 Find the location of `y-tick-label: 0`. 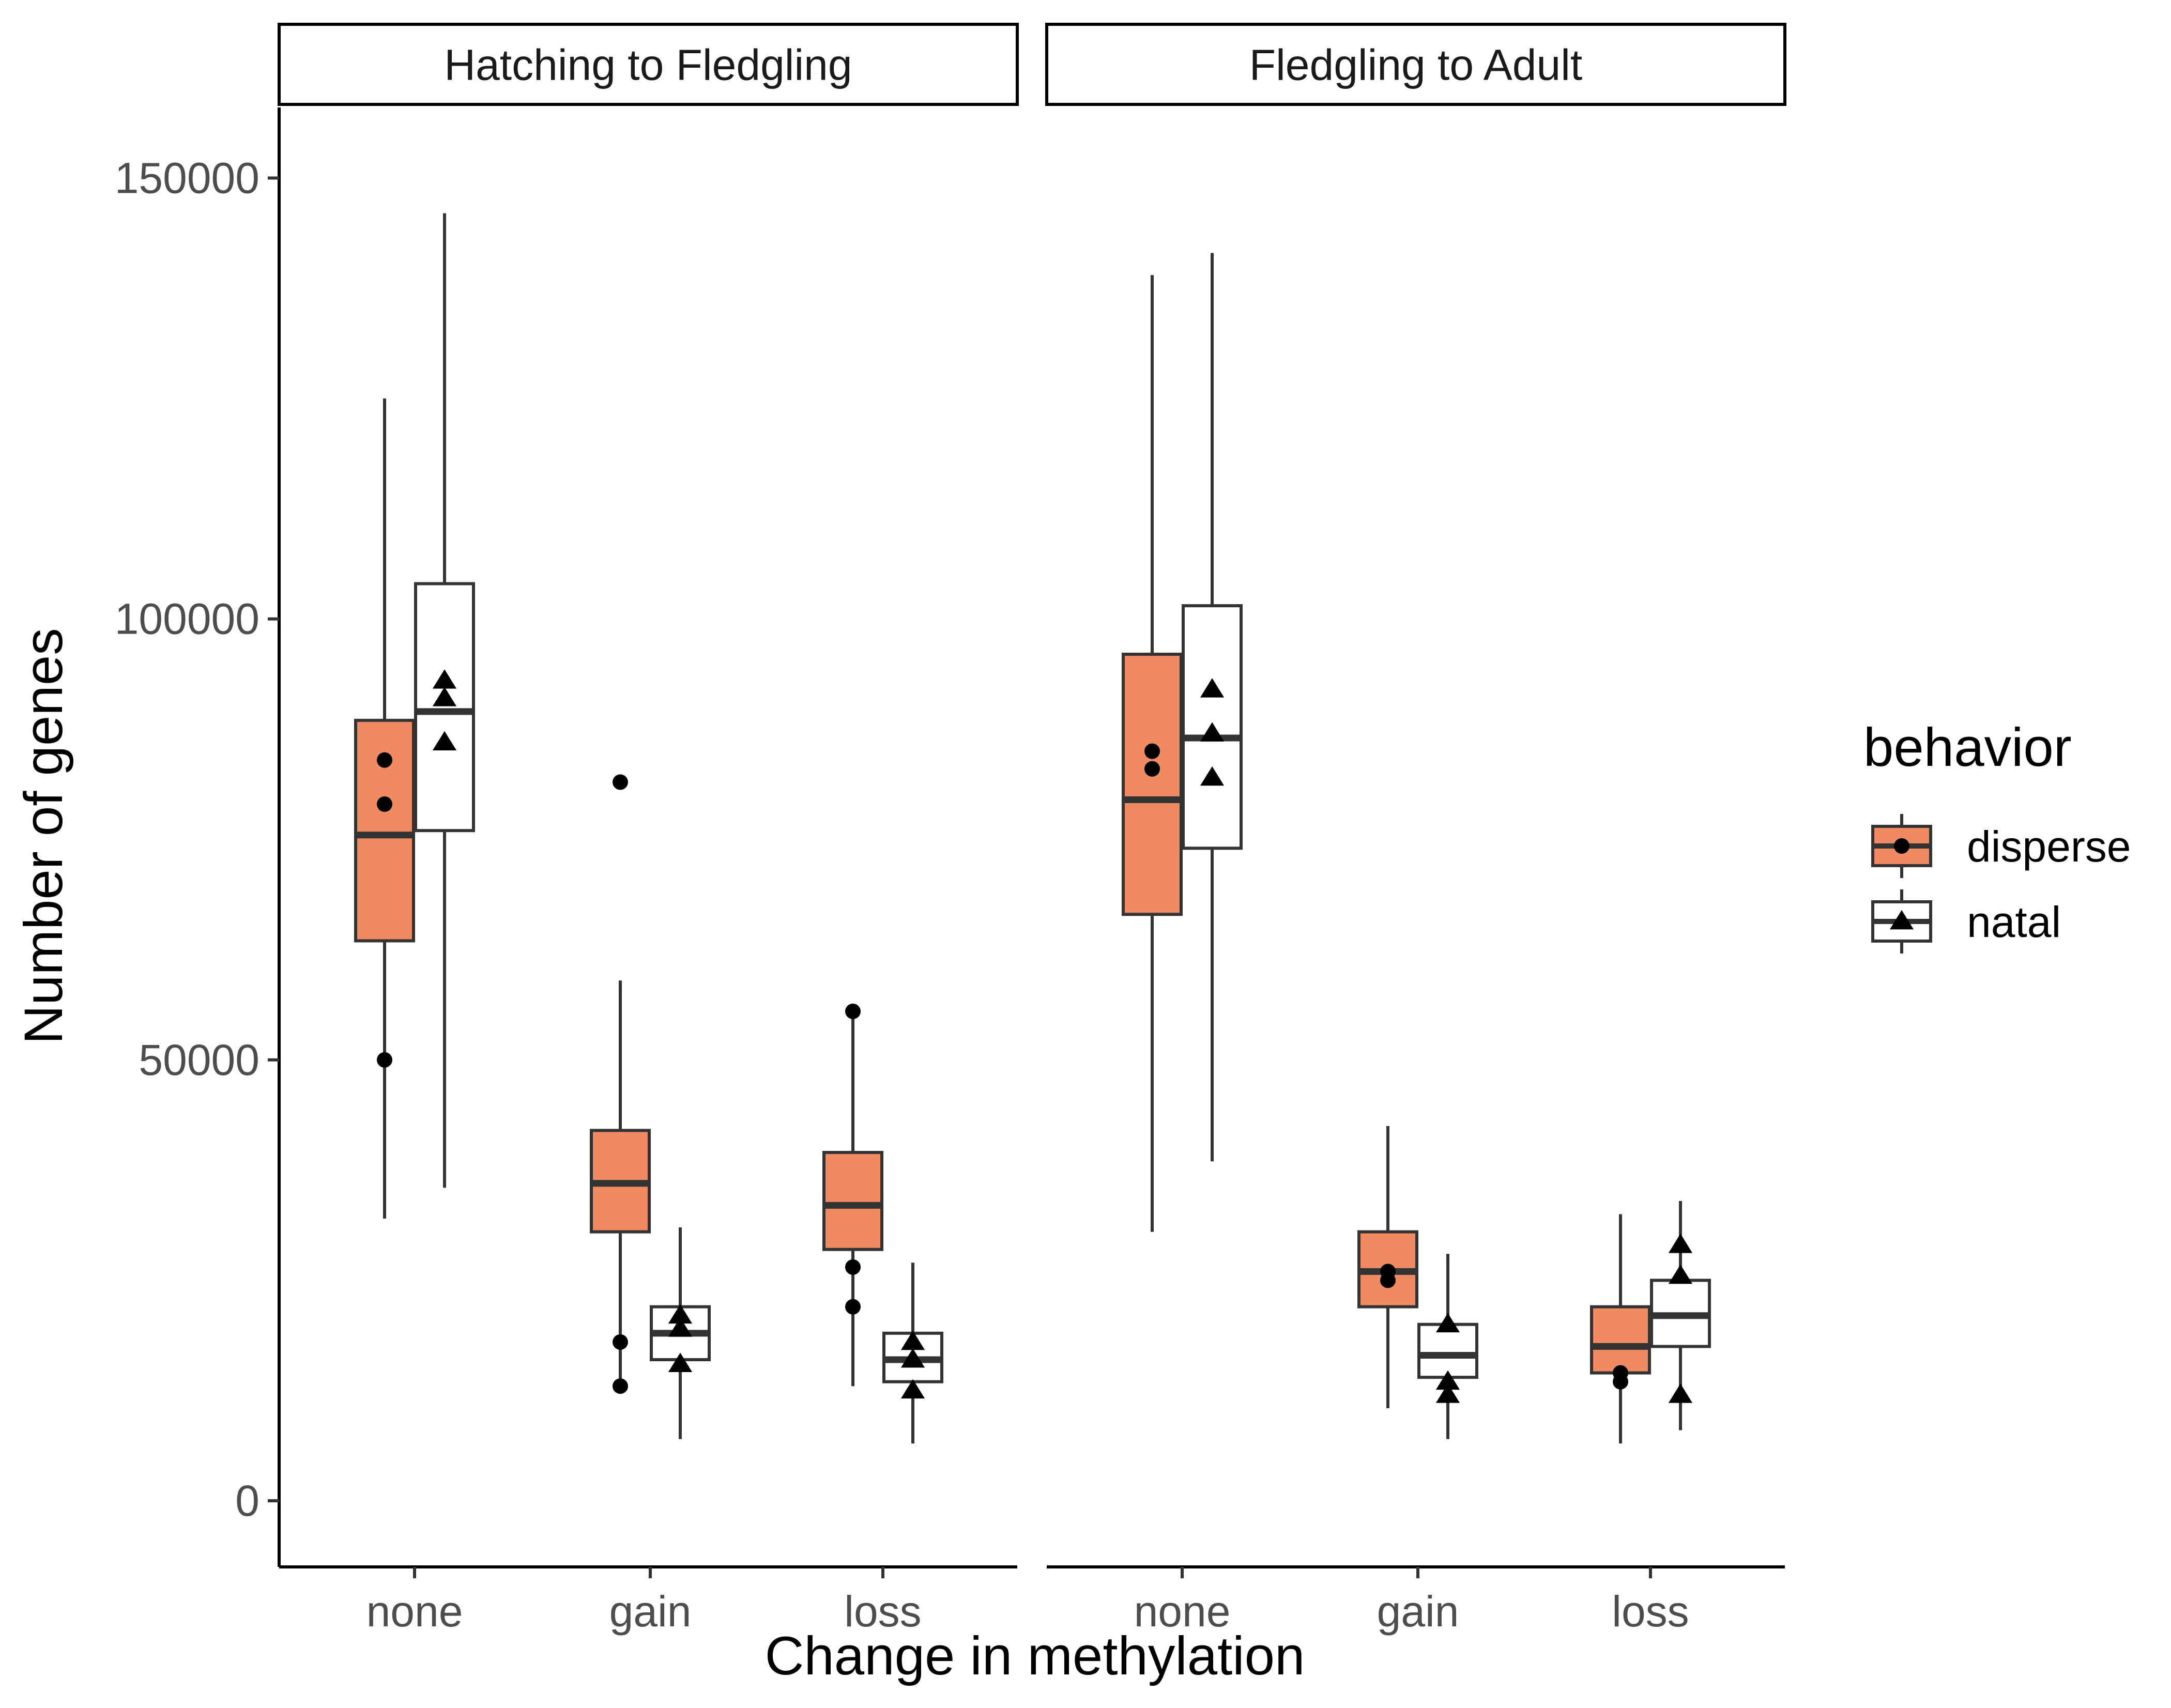

y-tick-label: 0 is located at coordinates (247, 1501).